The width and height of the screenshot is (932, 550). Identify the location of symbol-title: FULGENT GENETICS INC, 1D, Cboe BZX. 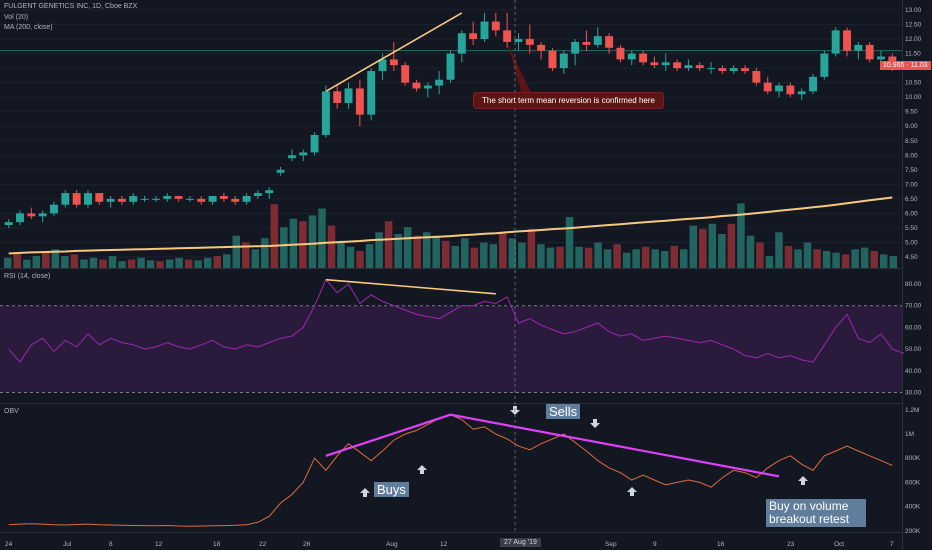
(71, 6).